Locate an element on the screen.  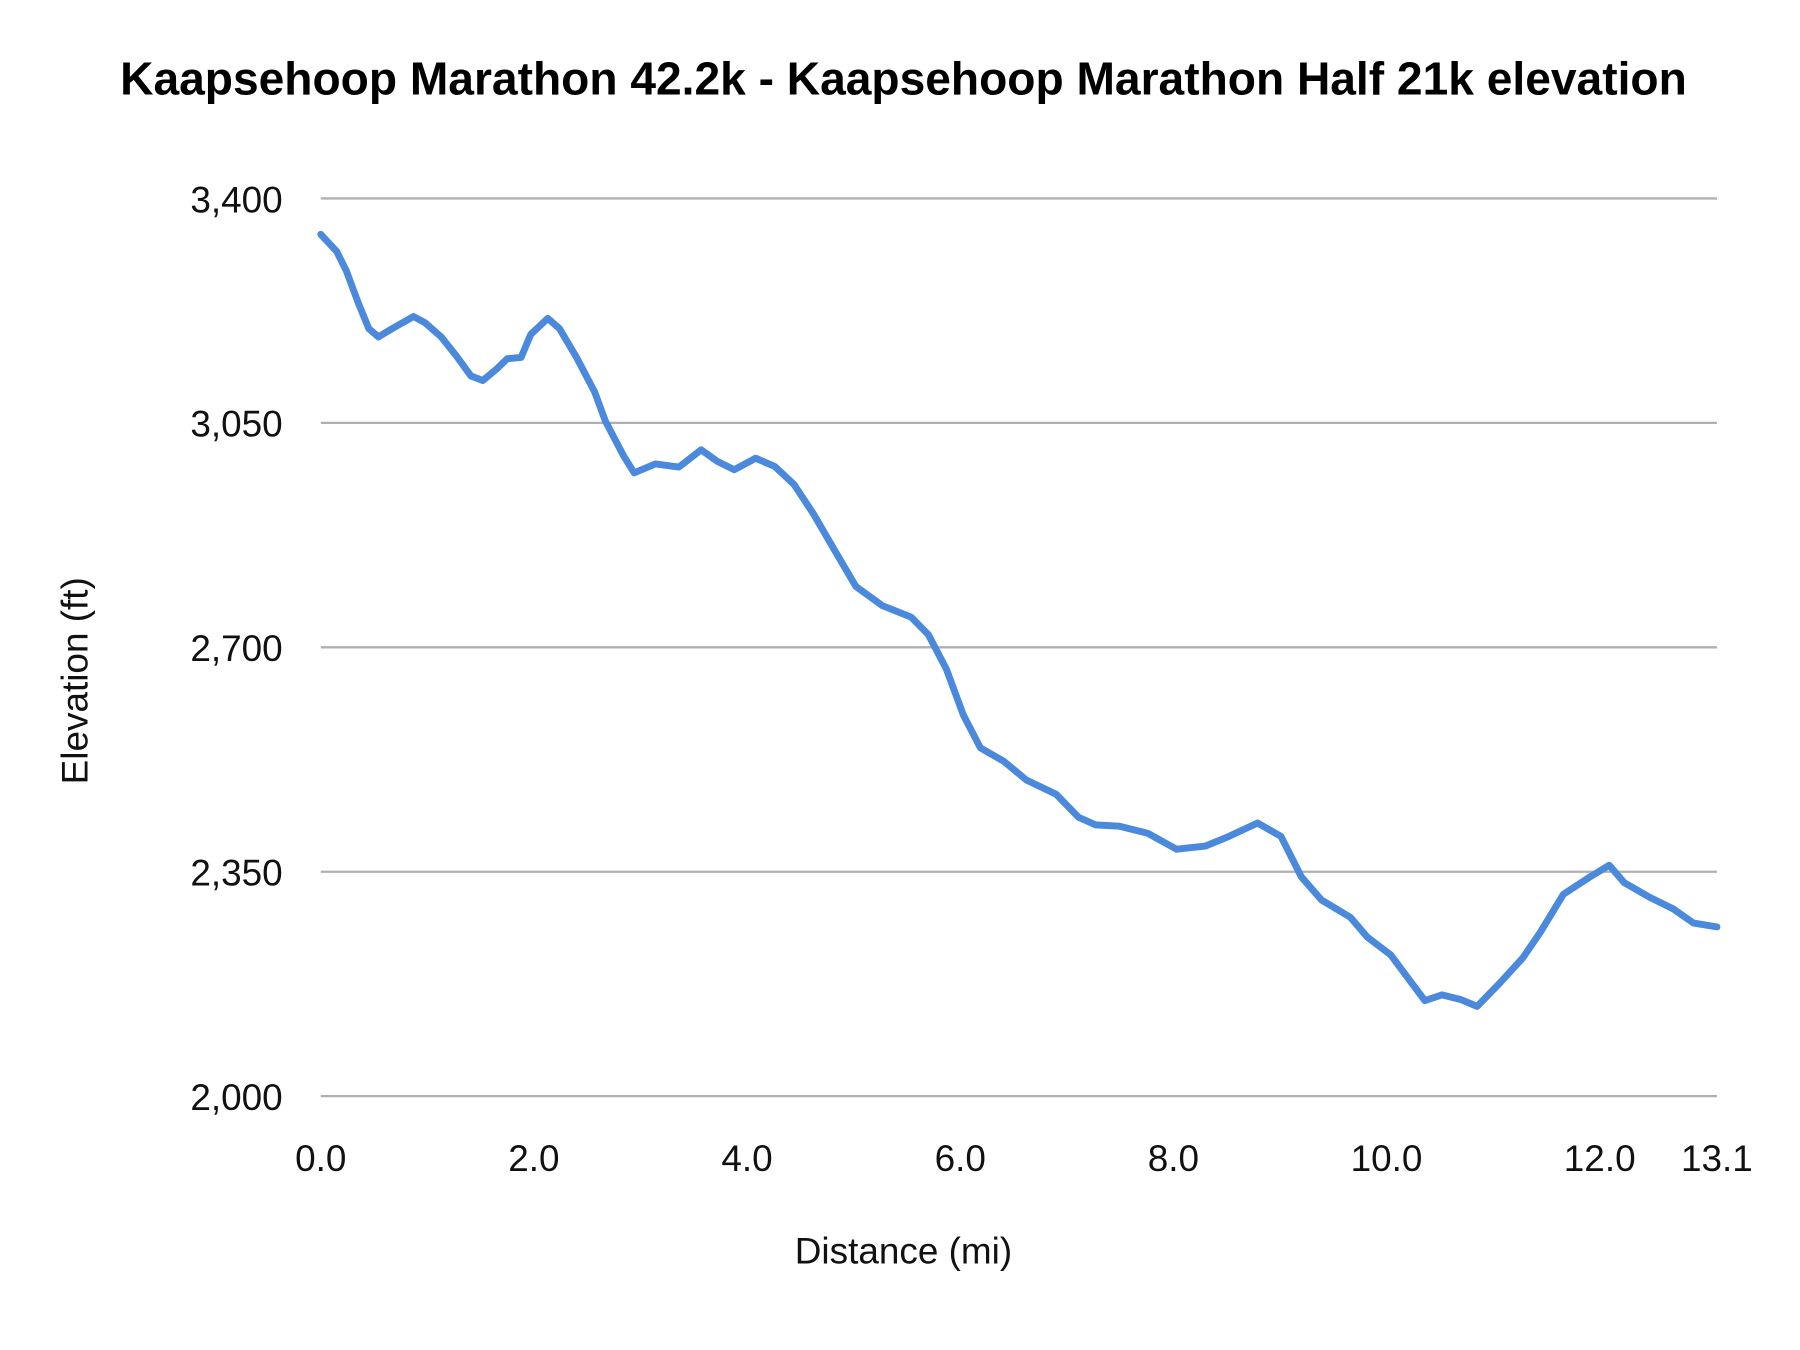
x-tick-label: 12.0 is located at coordinates (1600, 1158).